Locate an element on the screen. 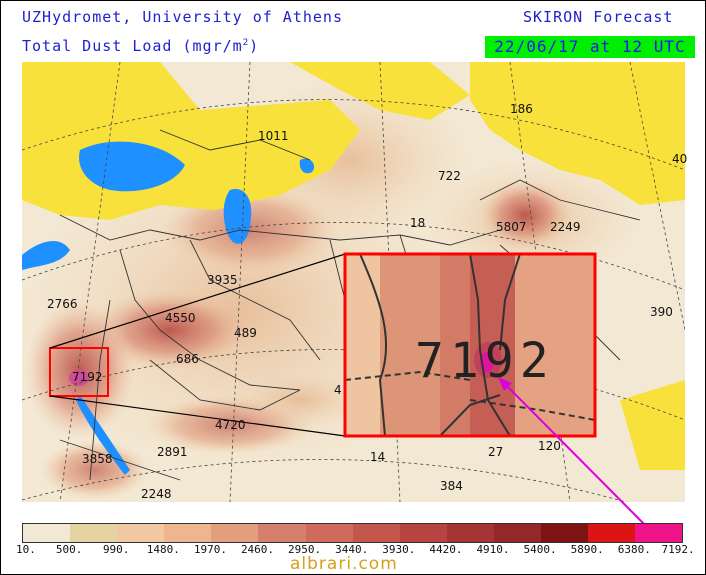  map-value-label: 14 is located at coordinates (377, 457).